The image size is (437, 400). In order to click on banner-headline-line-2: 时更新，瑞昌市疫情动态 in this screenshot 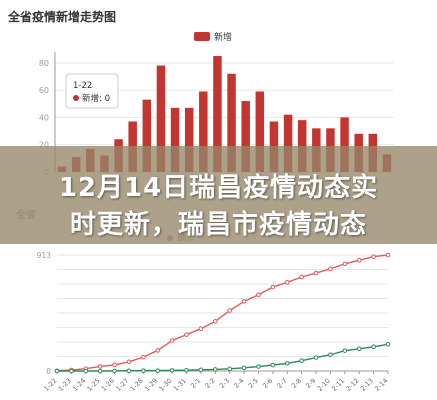, I will do `click(218, 225)`.